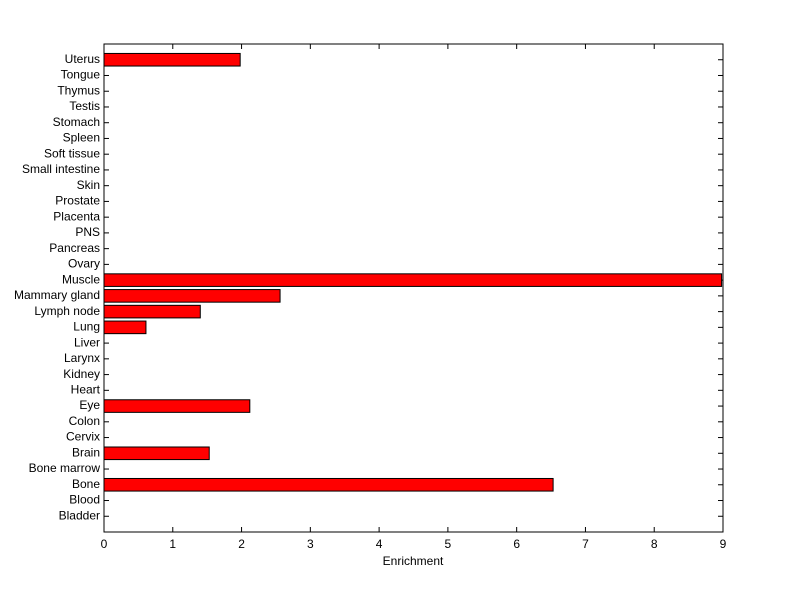 The image size is (800, 599). Describe the element at coordinates (76, 216) in the screenshot. I see `y-tick-label: Placenta` at that location.